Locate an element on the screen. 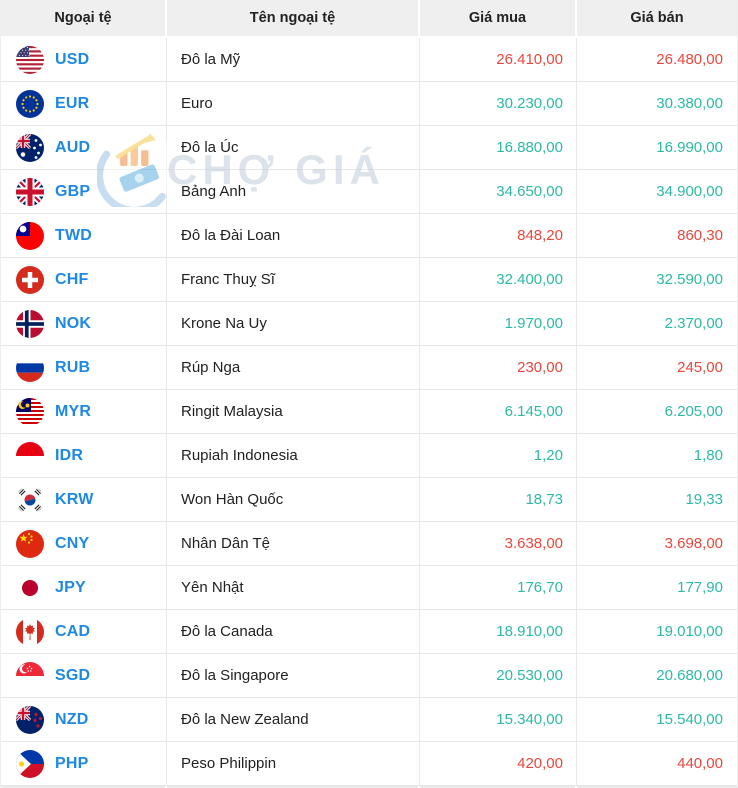 Image resolution: width=738 pixels, height=788 pixels. buy-price: 16.880,00 is located at coordinates (529, 147).